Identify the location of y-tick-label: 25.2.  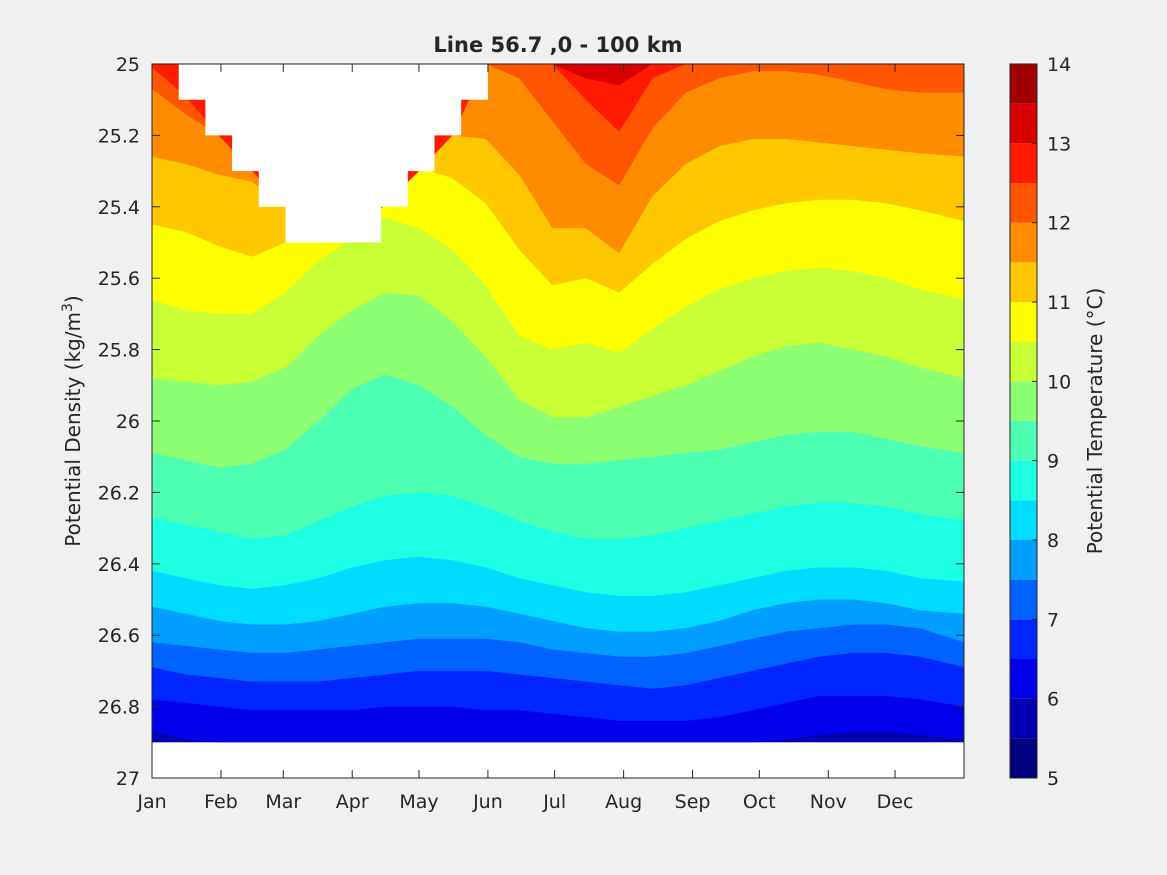
(119, 136).